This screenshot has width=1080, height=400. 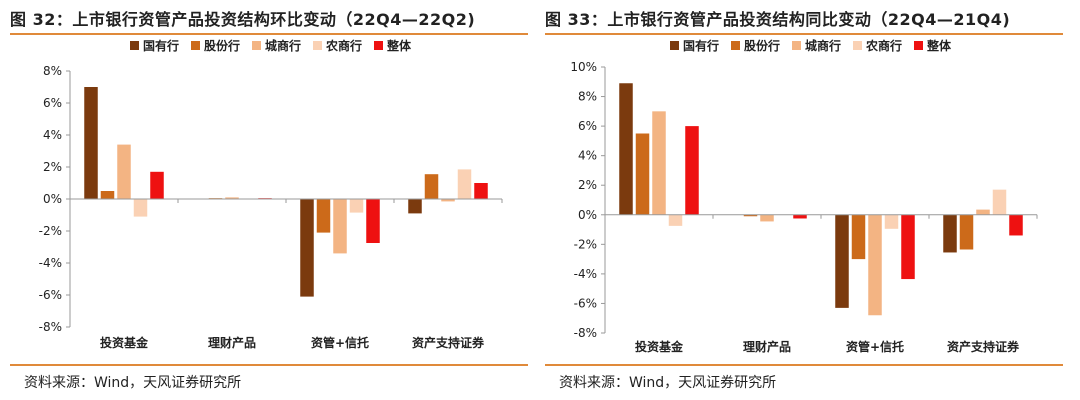 What do you see at coordinates (269, 365) in the screenshot?
I see `source-rule` at bounding box center [269, 365].